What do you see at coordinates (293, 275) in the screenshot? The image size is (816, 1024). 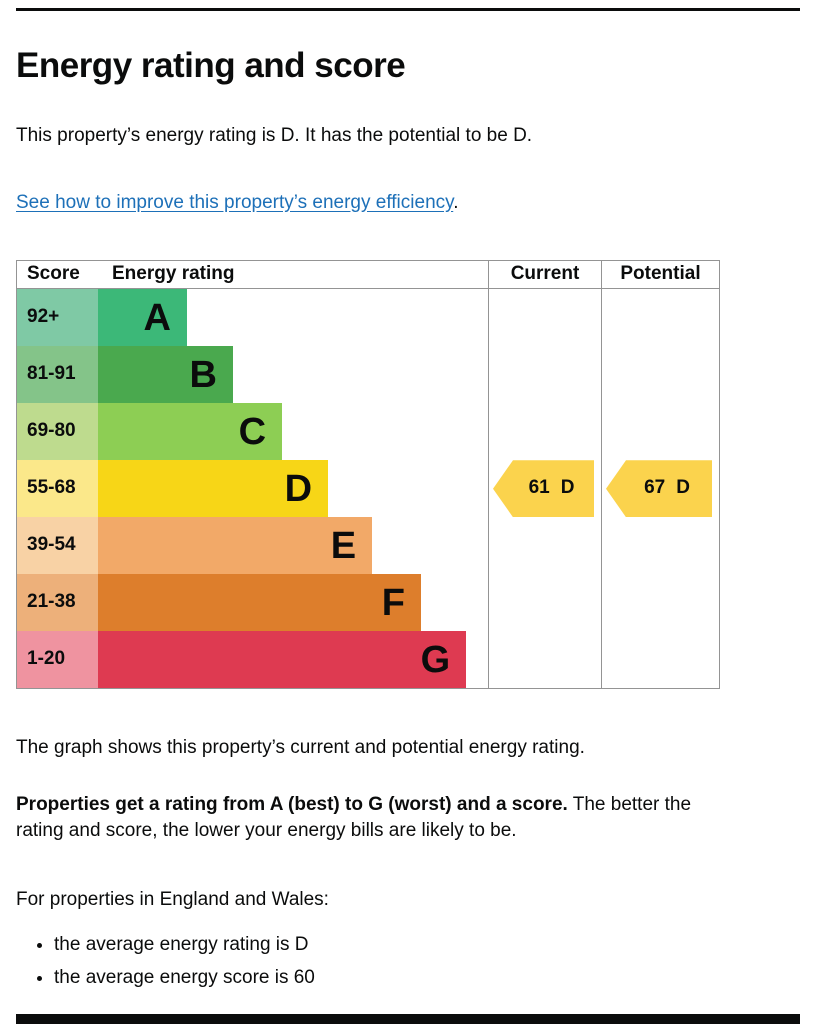 I see `energy-rating-column-header: Energy rating` at bounding box center [293, 275].